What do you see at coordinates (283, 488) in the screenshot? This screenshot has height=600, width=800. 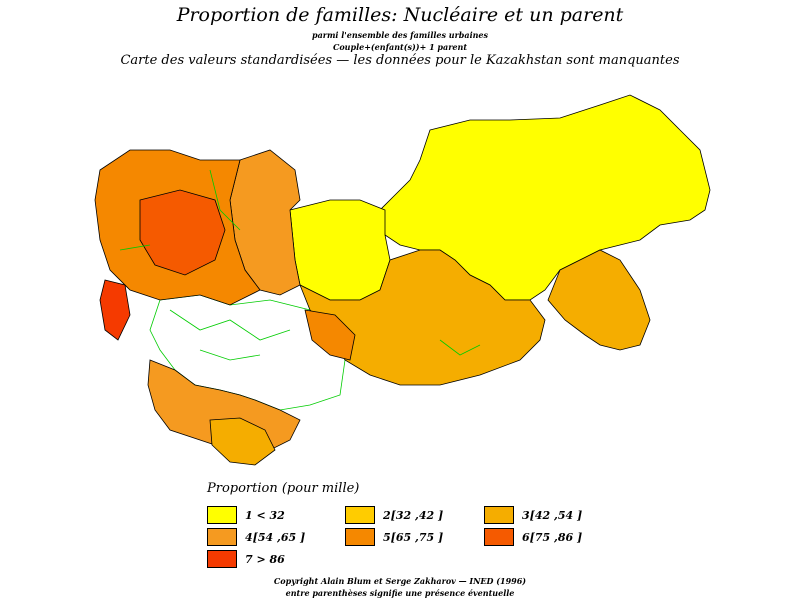 I see `legend-title: Proportion (pour mille)` at bounding box center [283, 488].